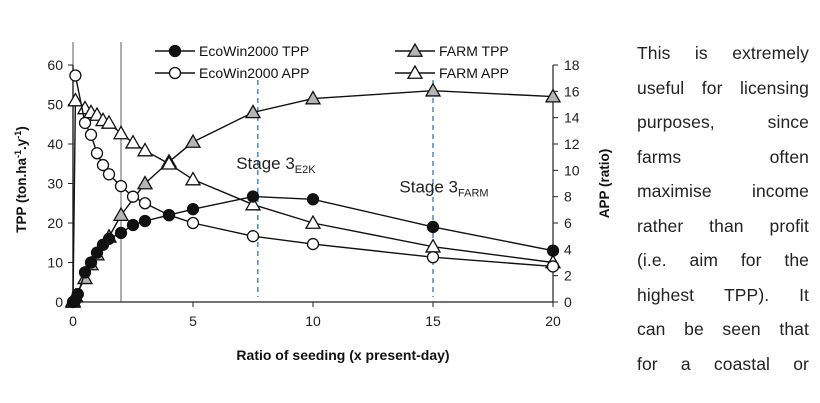  What do you see at coordinates (474, 73) in the screenshot?
I see `legend-label: FARM APP` at bounding box center [474, 73].